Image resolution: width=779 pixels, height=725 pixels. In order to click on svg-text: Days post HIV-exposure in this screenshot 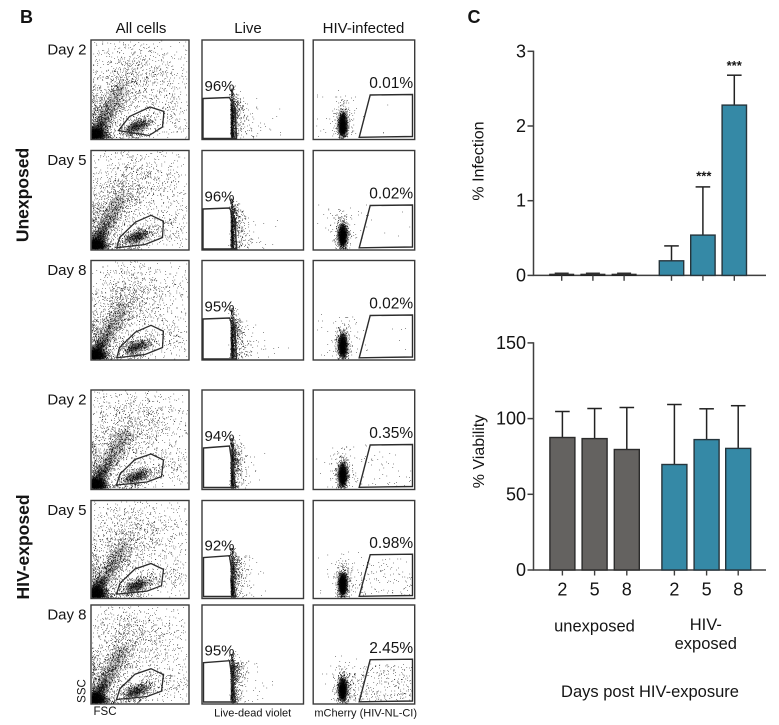, I will do `click(650, 692)`.